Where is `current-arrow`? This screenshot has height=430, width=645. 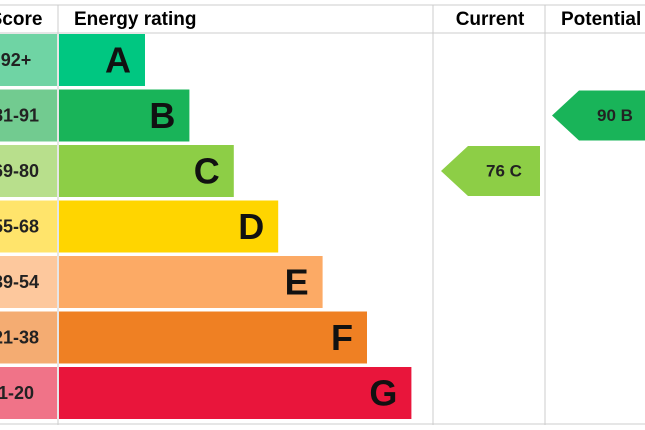
current-arrow is located at coordinates (490, 171).